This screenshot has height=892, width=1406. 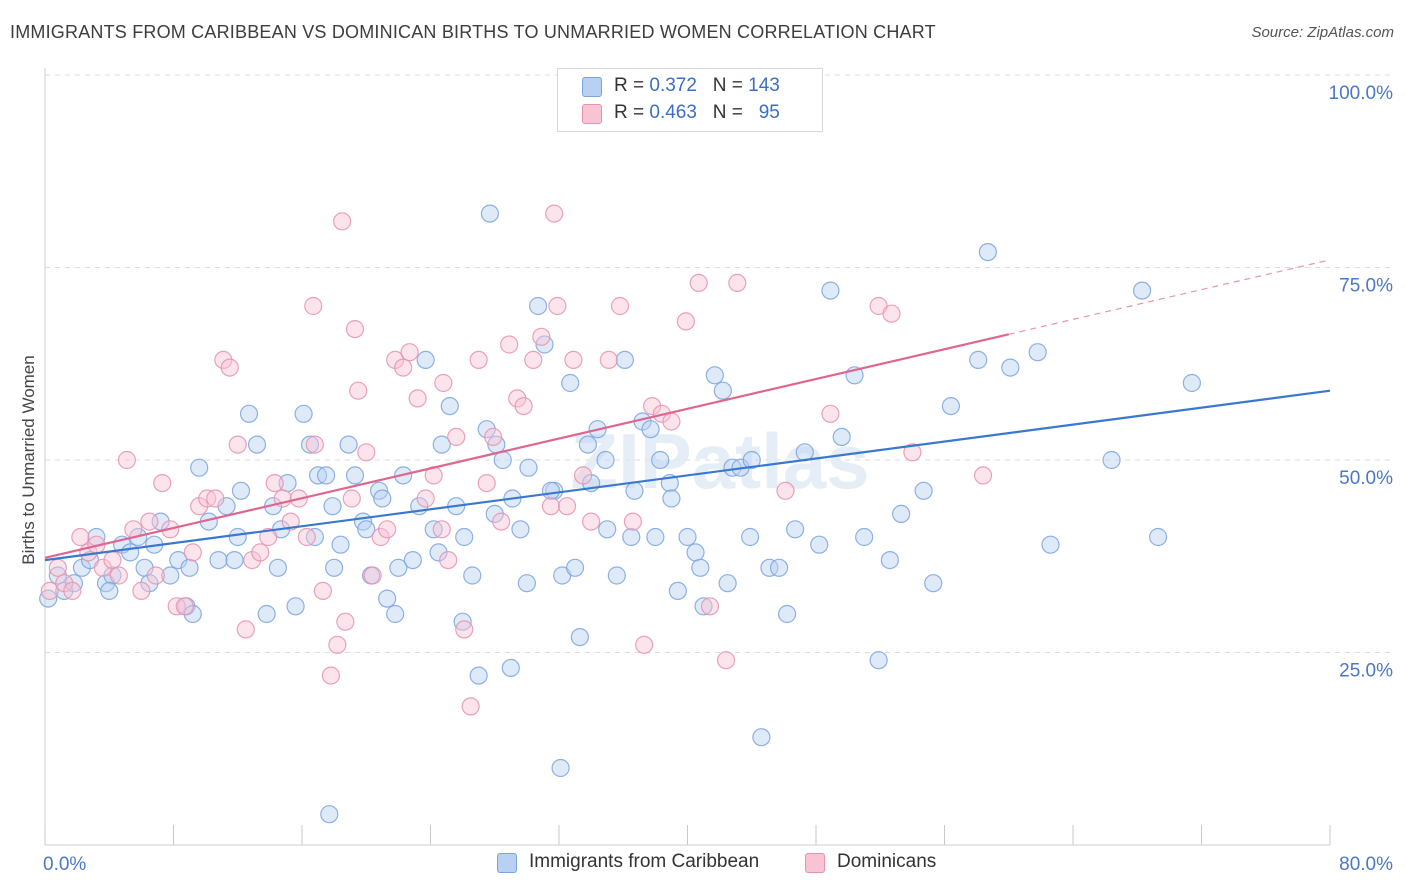 I want to click on legend-n-value: 143, so click(x=764, y=85).